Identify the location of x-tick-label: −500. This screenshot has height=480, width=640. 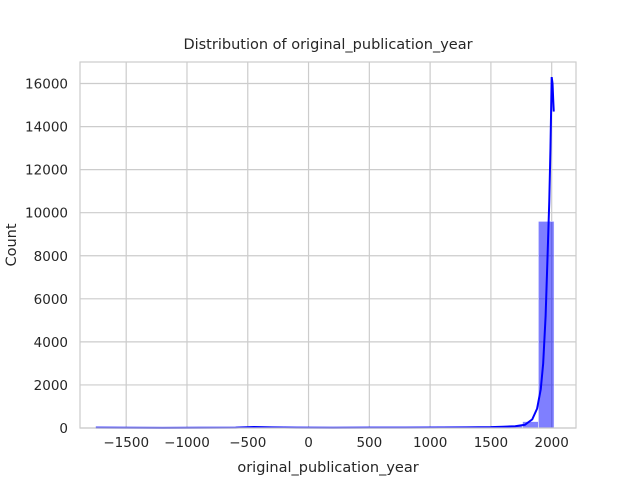
(247, 443).